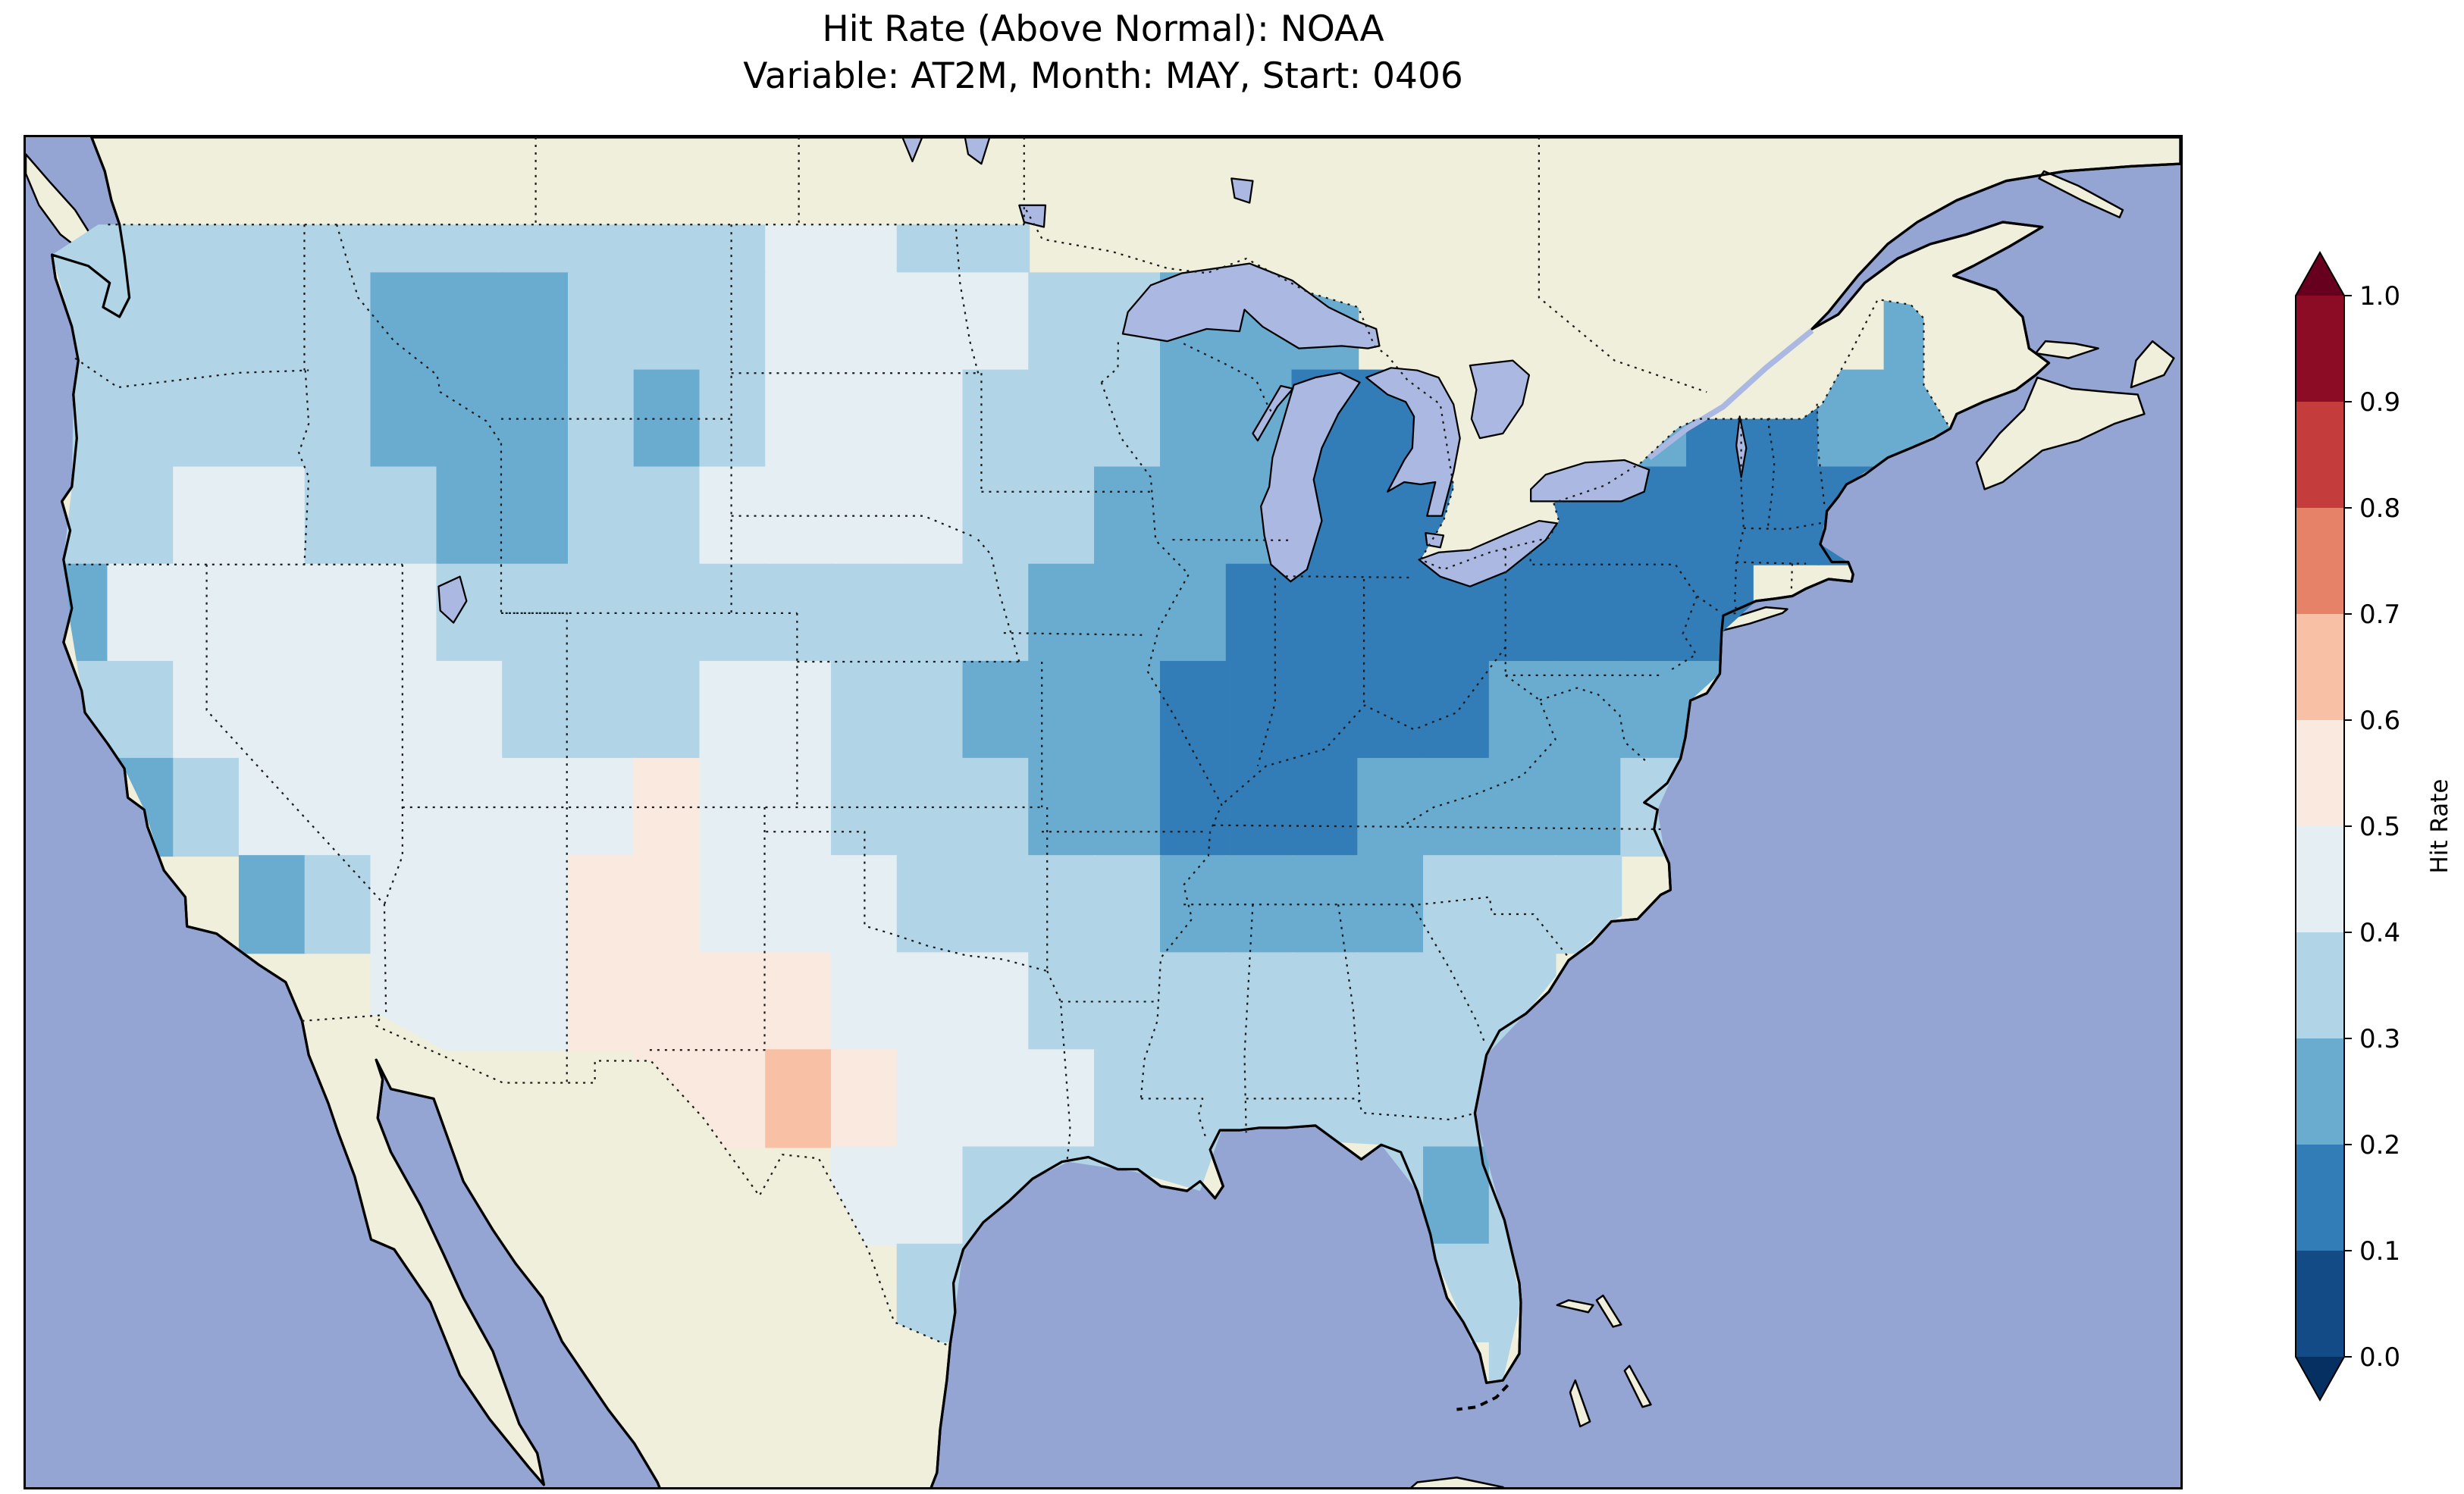 The height and width of the screenshot is (1494, 2464). I want to click on lake-st-clair, so click(1435, 540).